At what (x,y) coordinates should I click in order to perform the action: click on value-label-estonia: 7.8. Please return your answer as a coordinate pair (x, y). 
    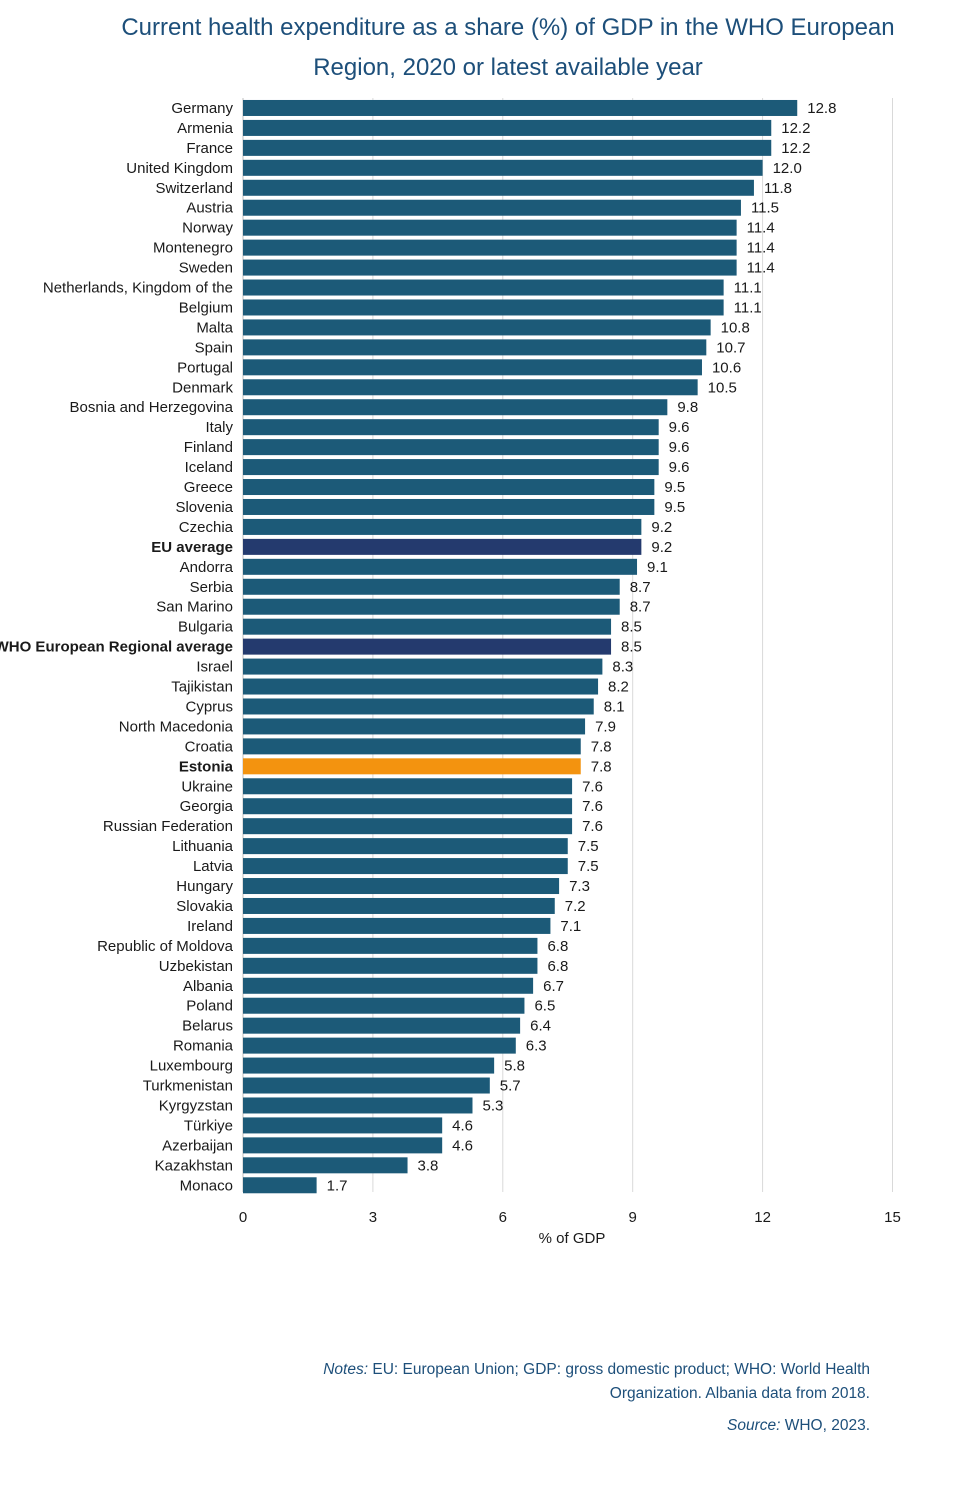
    Looking at the image, I should click on (601, 766).